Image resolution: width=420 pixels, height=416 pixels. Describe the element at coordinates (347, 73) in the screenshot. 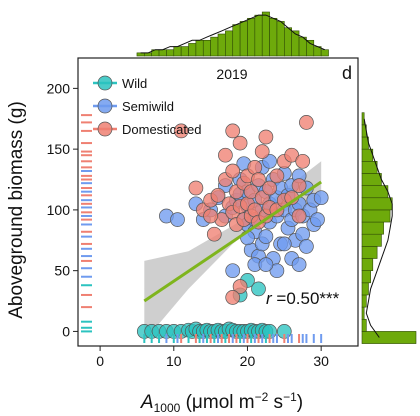

I see `panel-label: d` at that location.